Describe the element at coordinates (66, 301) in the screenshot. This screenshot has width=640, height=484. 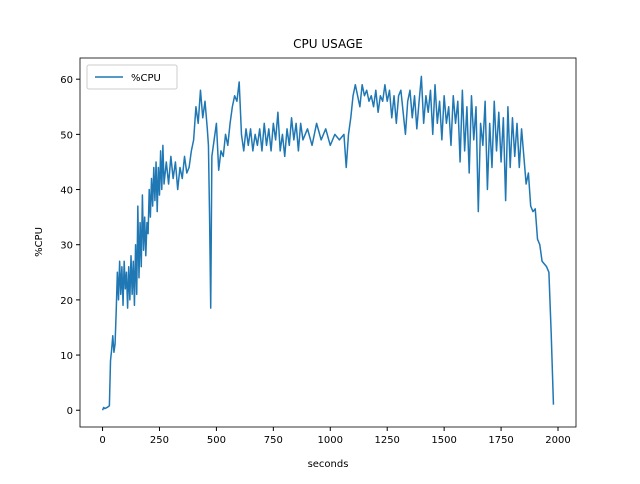
I see `y-tick-label: 20` at that location.